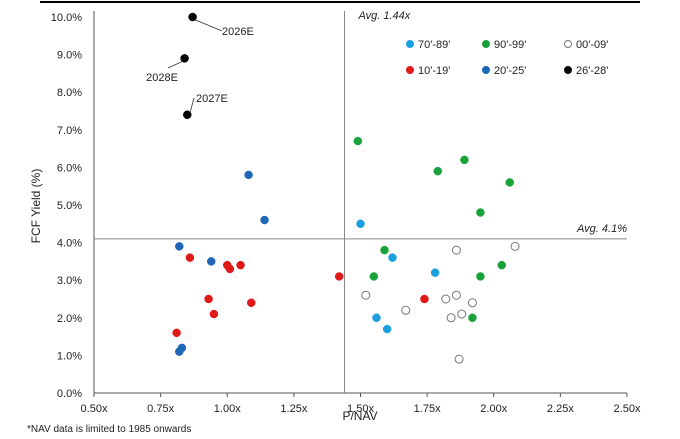  I want to click on point-annotations: 2026E 2028E 2027E, so click(200, 65).